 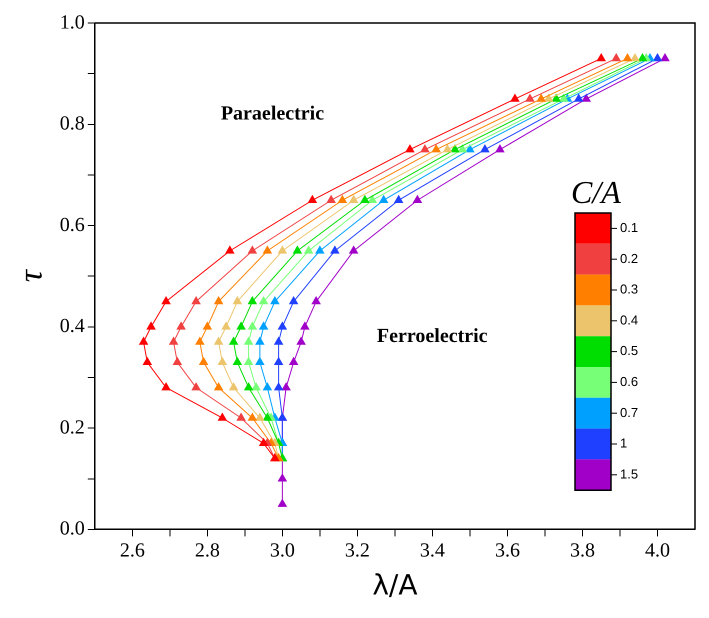 I want to click on x-tick-label: 3.6, so click(x=507, y=551).